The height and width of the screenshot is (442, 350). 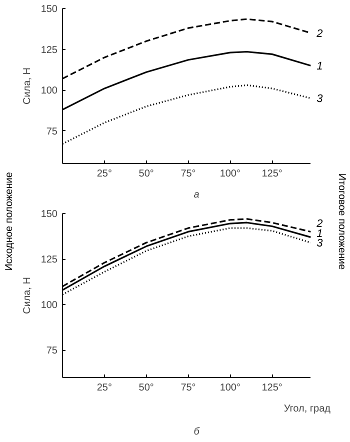 What do you see at coordinates (197, 432) in the screenshot?
I see `text: б` at bounding box center [197, 432].